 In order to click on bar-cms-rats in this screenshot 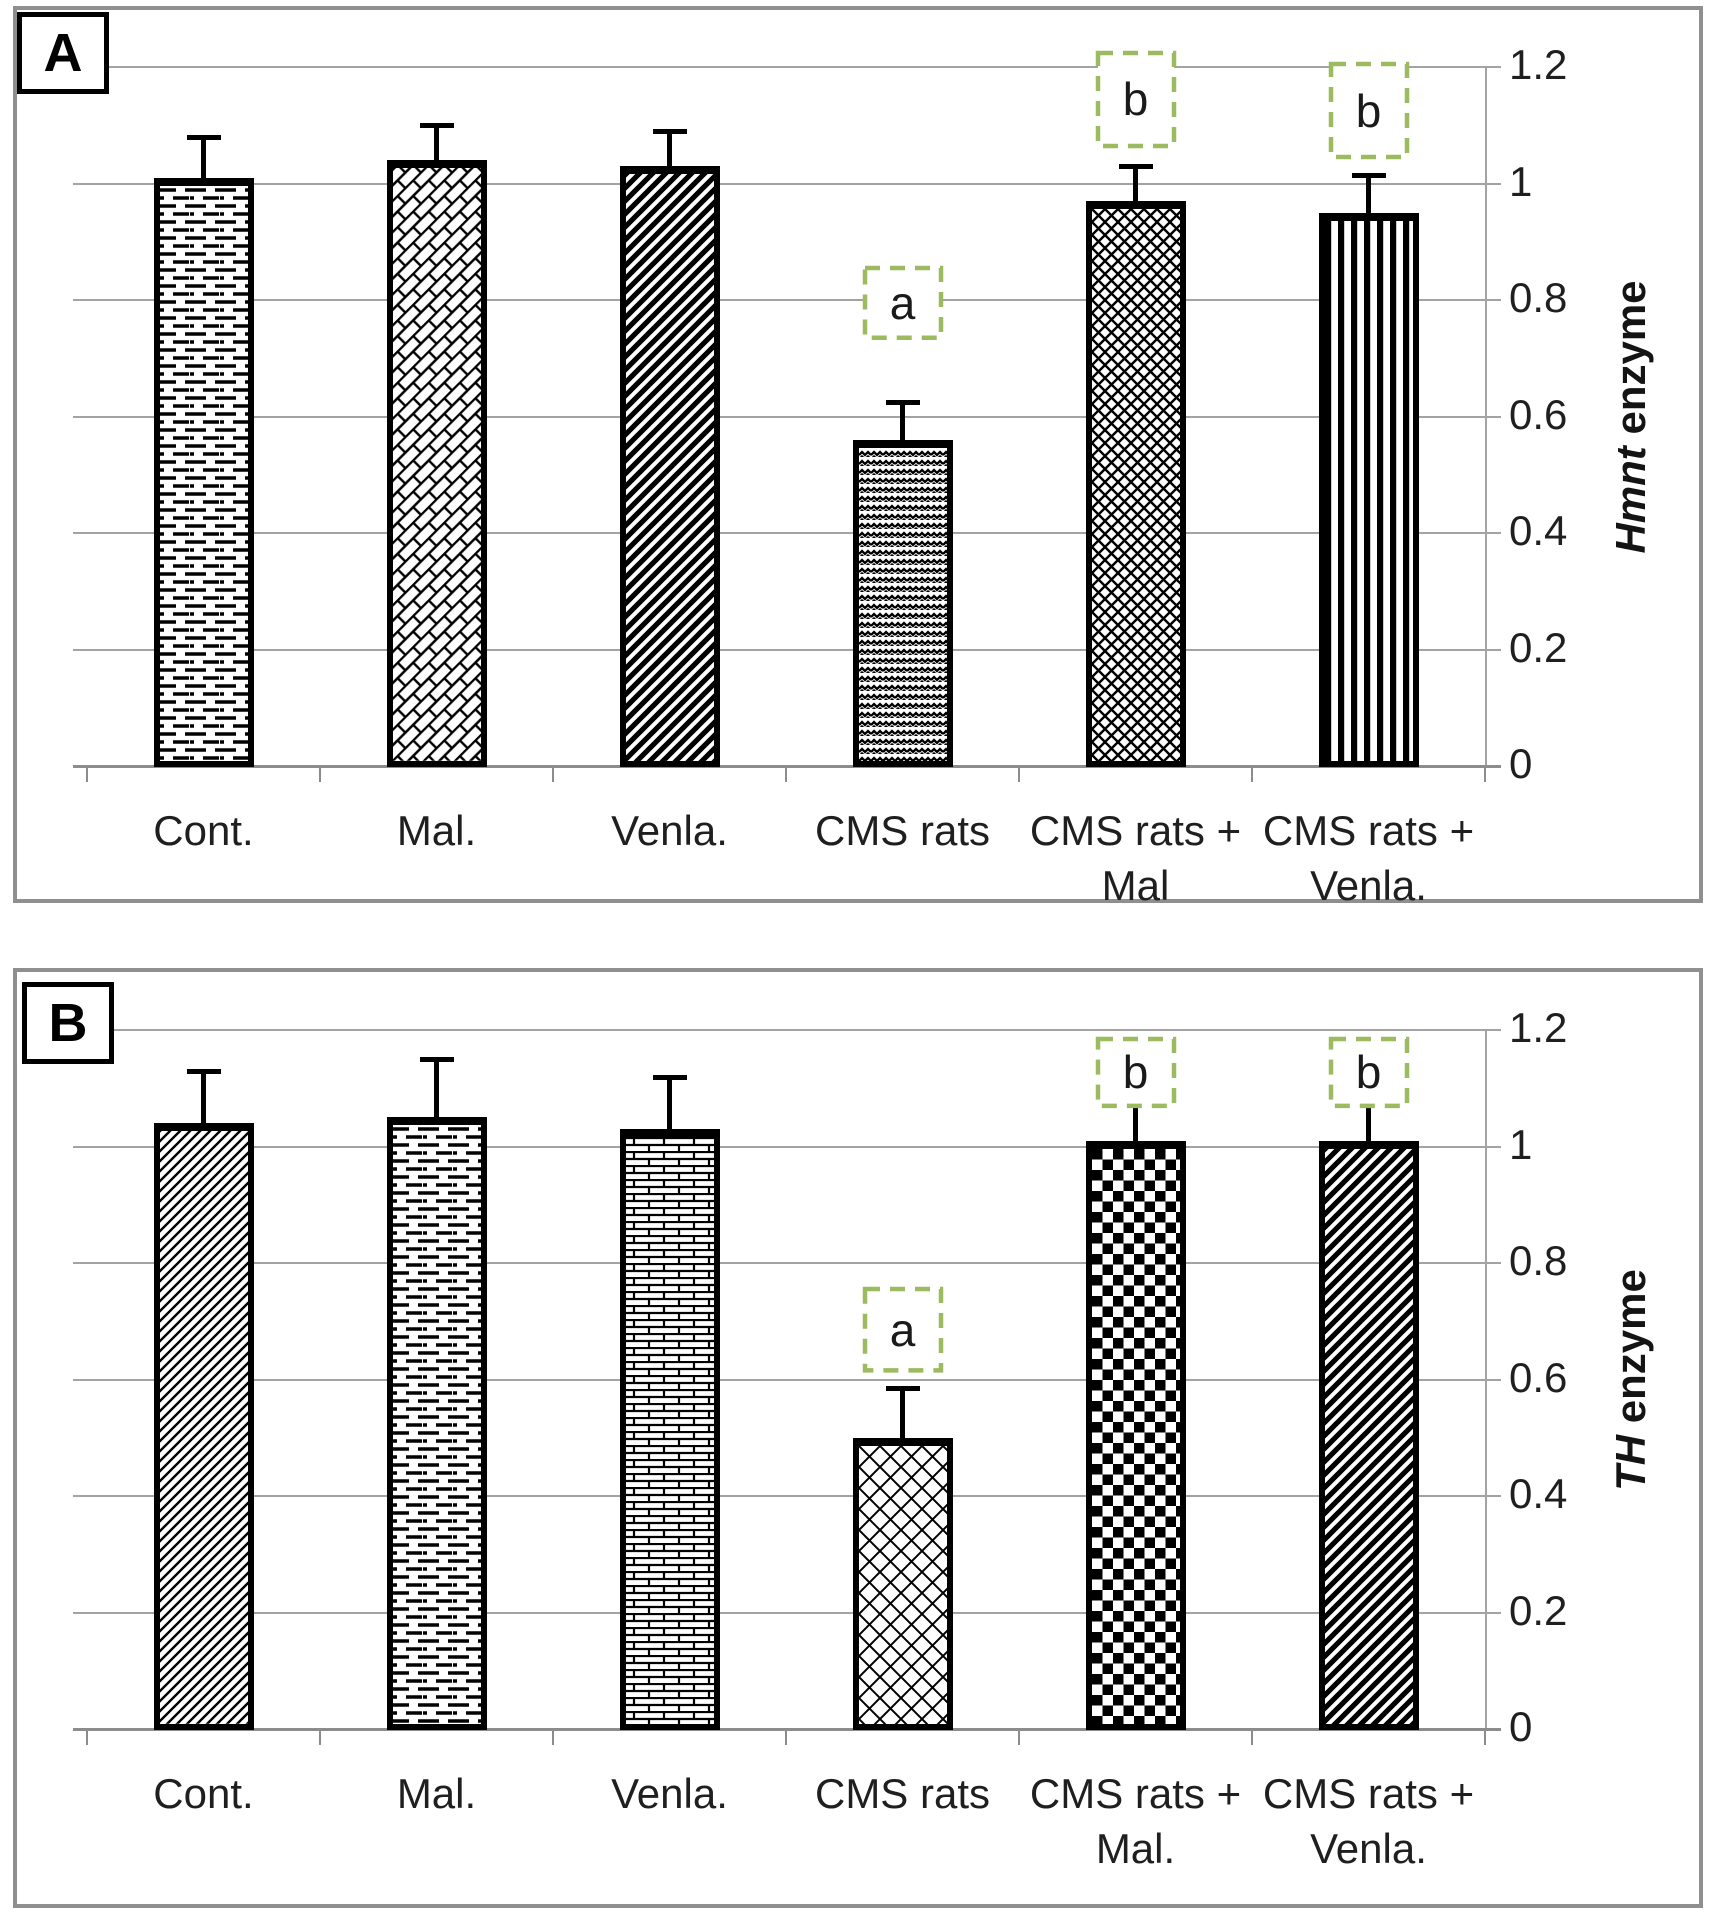, I will do `click(902, 1583)`.